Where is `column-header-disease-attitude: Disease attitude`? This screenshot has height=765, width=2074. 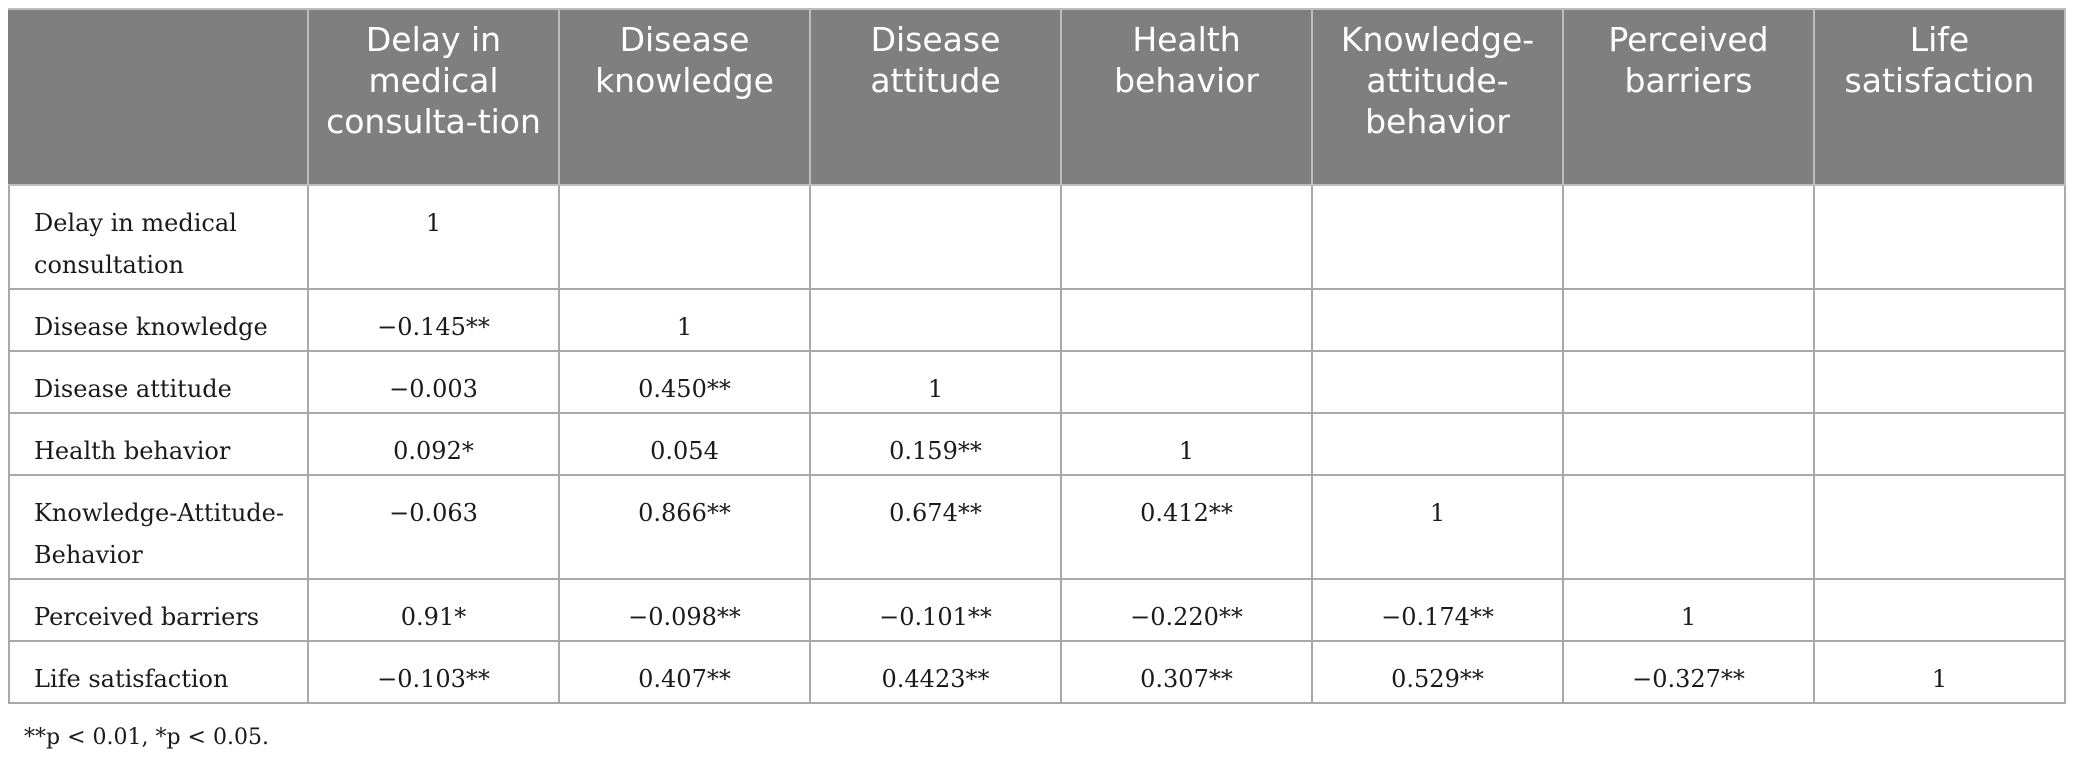
column-header-disease-attitude: Disease attitude is located at coordinates (935, 97).